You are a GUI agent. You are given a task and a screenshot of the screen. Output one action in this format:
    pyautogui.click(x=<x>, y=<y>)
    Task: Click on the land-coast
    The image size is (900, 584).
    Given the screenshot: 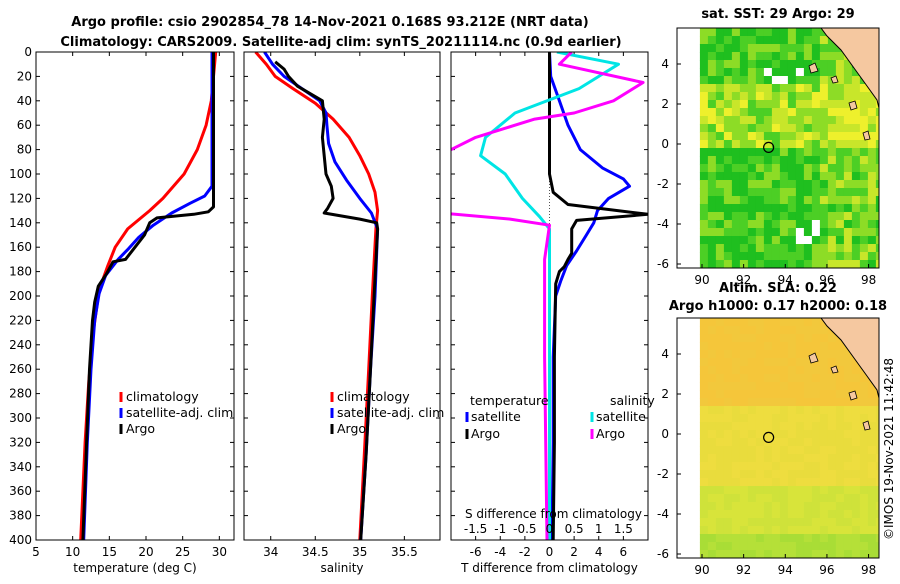 What is the action you would take?
    pyautogui.click(x=849, y=68)
    